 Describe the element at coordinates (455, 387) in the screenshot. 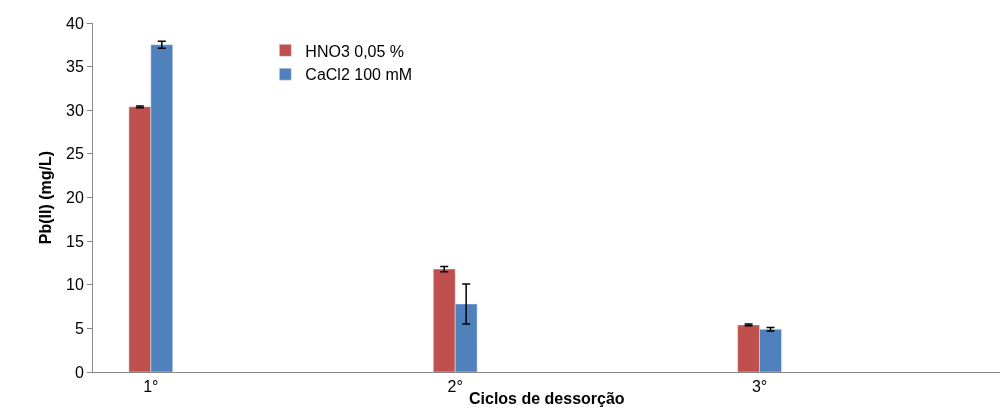

I see `x-tick-label: 2°` at that location.